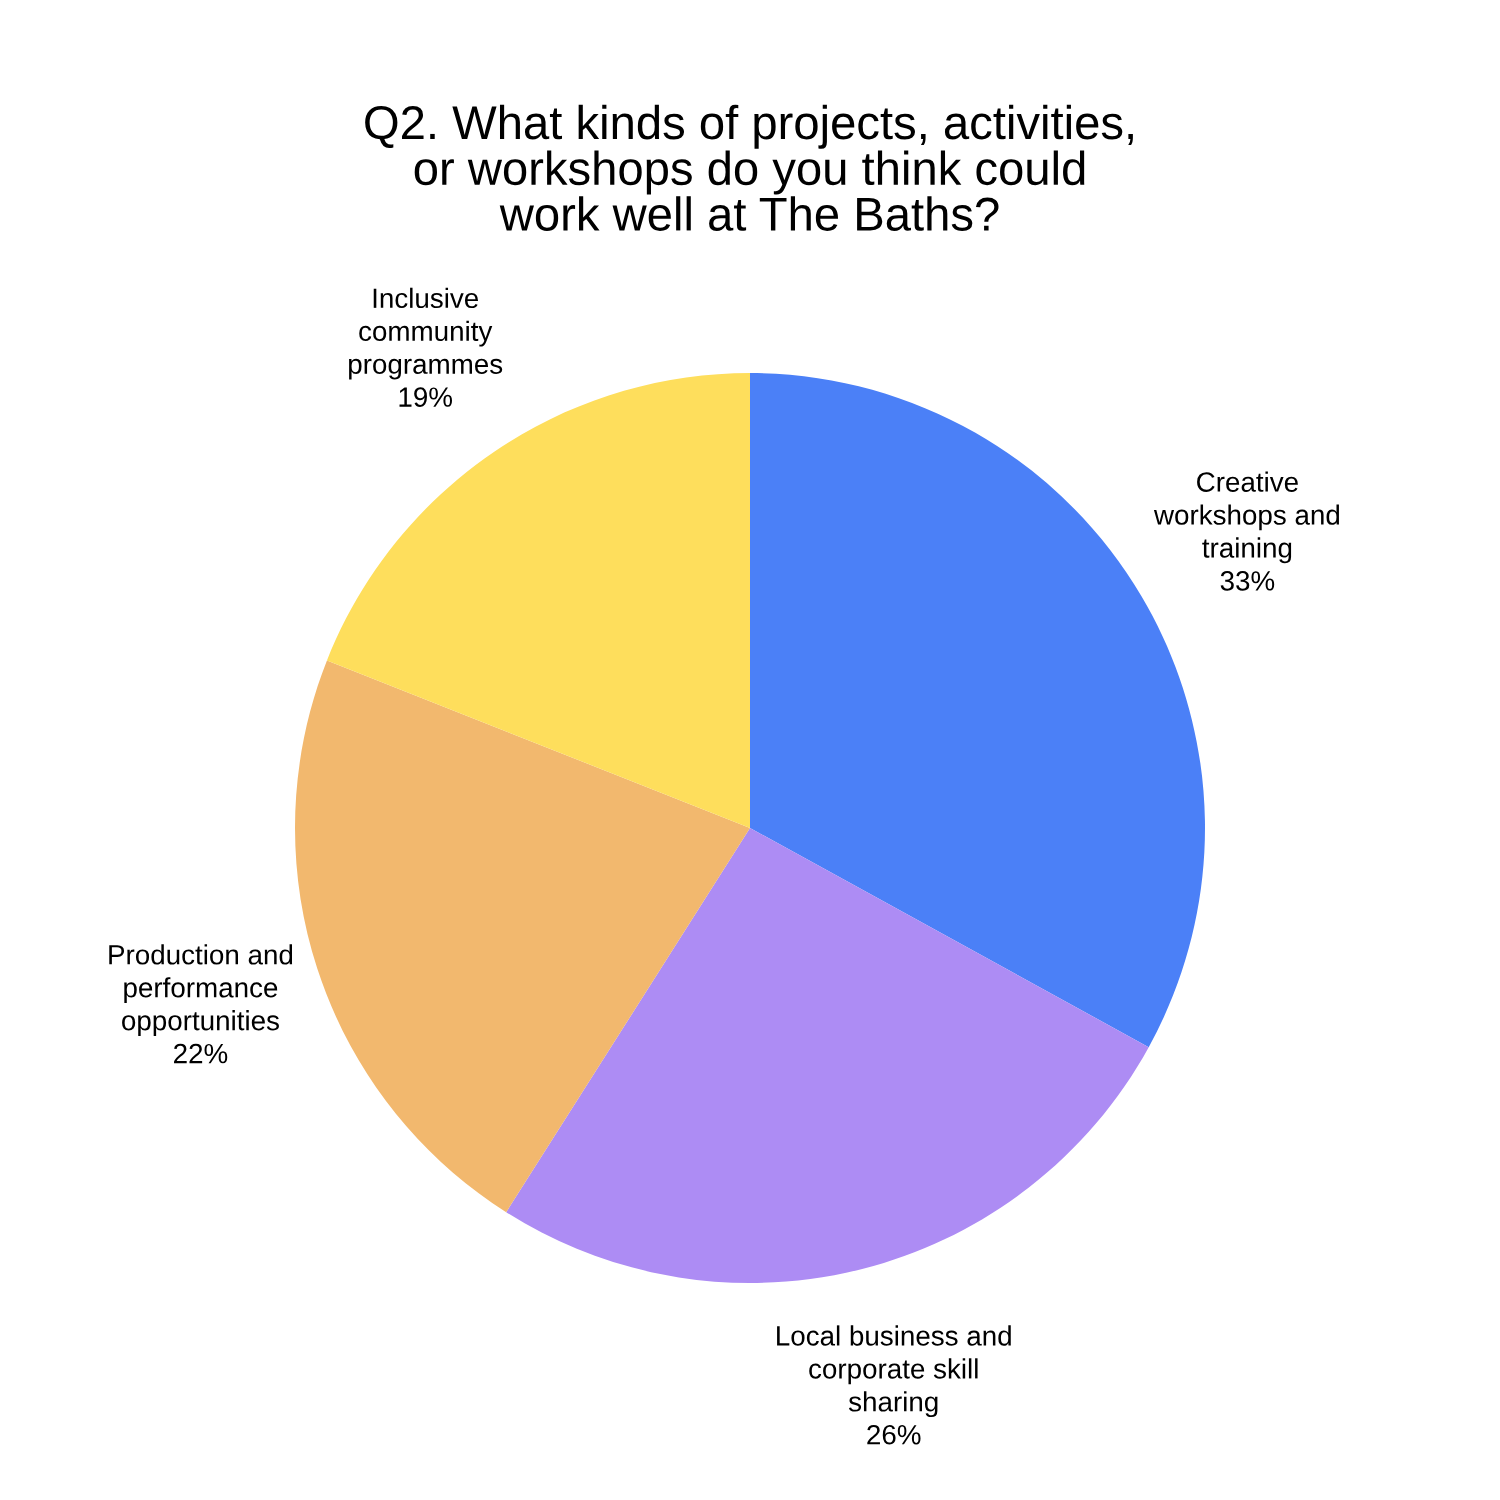  I want to click on slice-label: Local business and corporate skill sharing, so click(894, 1371).